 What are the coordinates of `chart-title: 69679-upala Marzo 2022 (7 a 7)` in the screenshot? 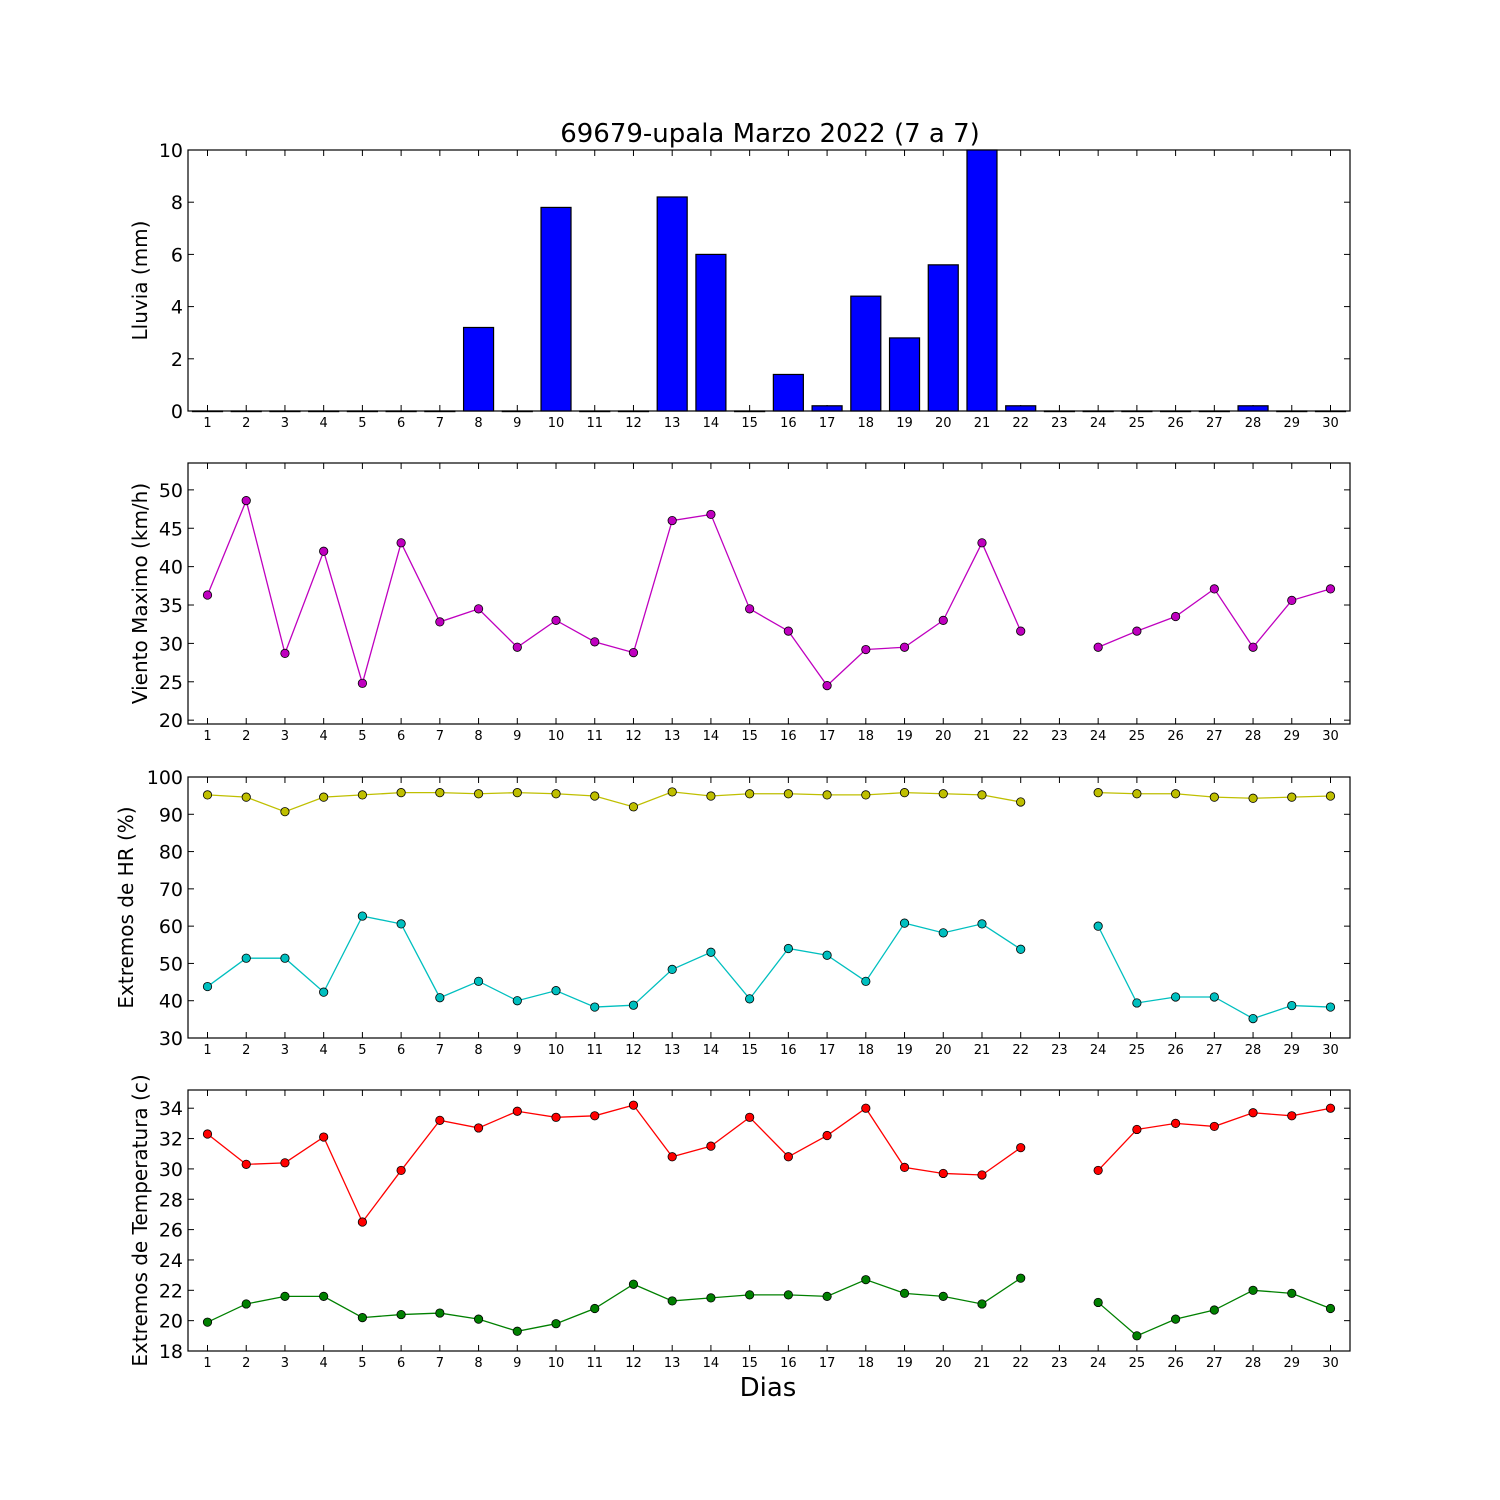 It's located at (770, 134).